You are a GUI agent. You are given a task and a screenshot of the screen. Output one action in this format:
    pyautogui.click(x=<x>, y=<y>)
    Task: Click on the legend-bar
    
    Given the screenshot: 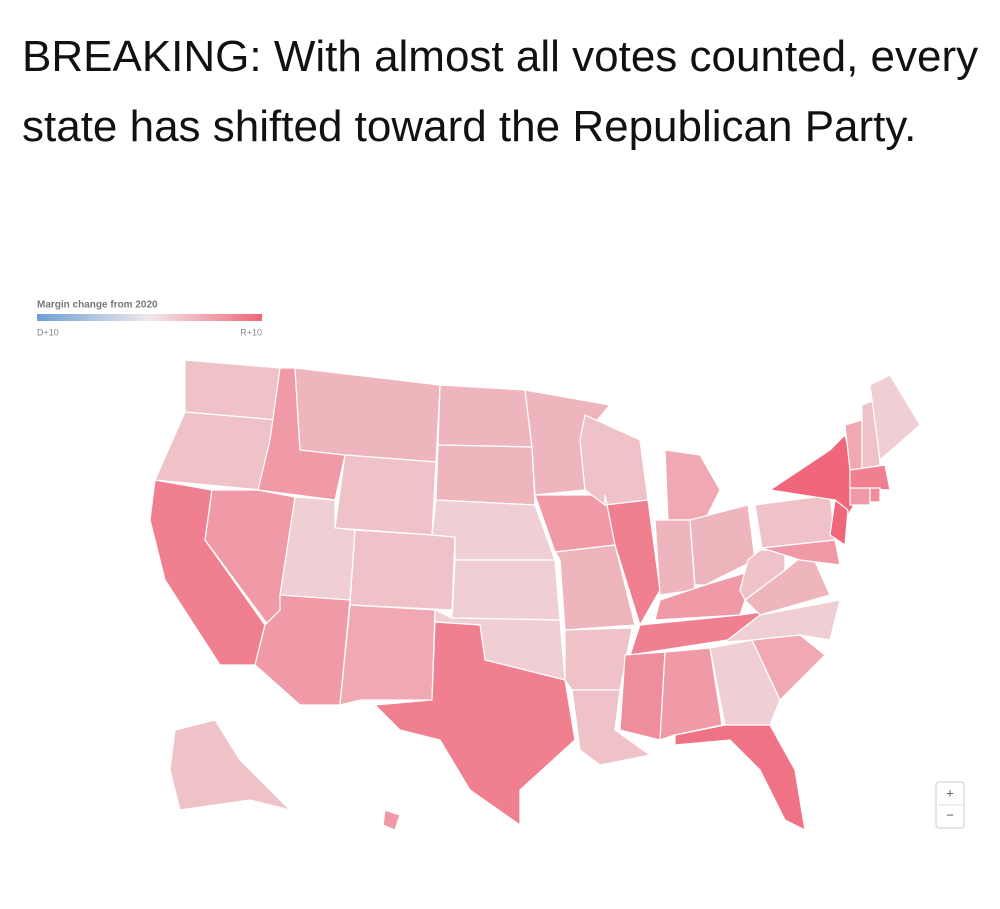 What is the action you would take?
    pyautogui.click(x=149, y=317)
    